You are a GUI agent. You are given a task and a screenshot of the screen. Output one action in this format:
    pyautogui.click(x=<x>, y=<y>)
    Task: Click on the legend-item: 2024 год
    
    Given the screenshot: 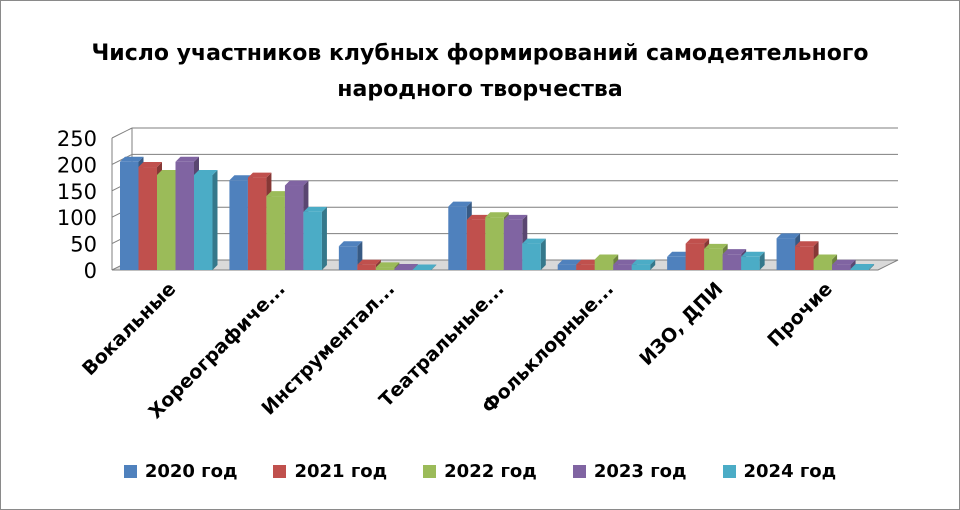 What is the action you would take?
    pyautogui.click(x=779, y=471)
    